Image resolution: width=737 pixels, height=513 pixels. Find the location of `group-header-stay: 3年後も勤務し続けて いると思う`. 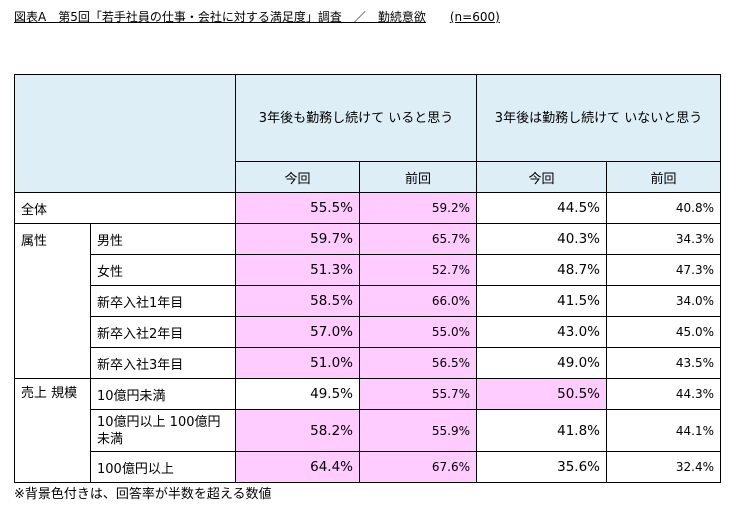

group-header-stay: 3年後も勤務し続けて いると思う is located at coordinates (356, 118).